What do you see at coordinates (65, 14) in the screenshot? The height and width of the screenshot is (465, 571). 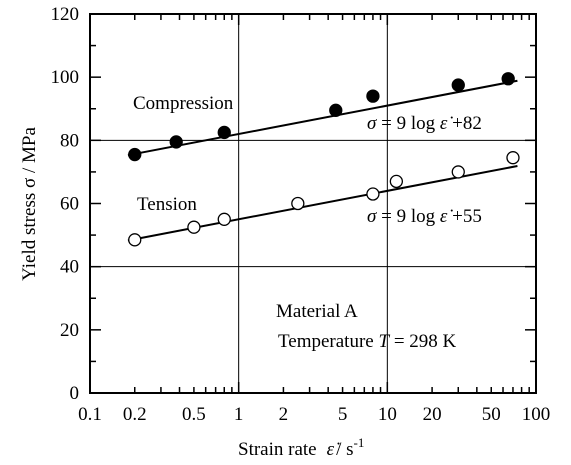 I see `y-tick-label: 120` at bounding box center [65, 14].